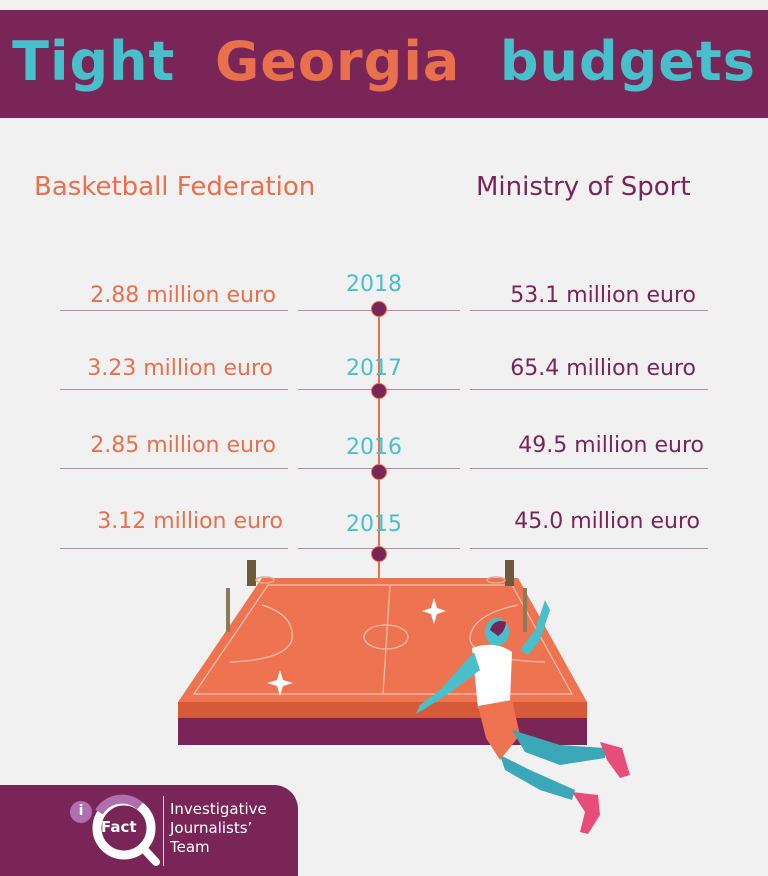 This screenshot has width=768, height=876. I want to click on year-label-2018: 2018, so click(374, 284).